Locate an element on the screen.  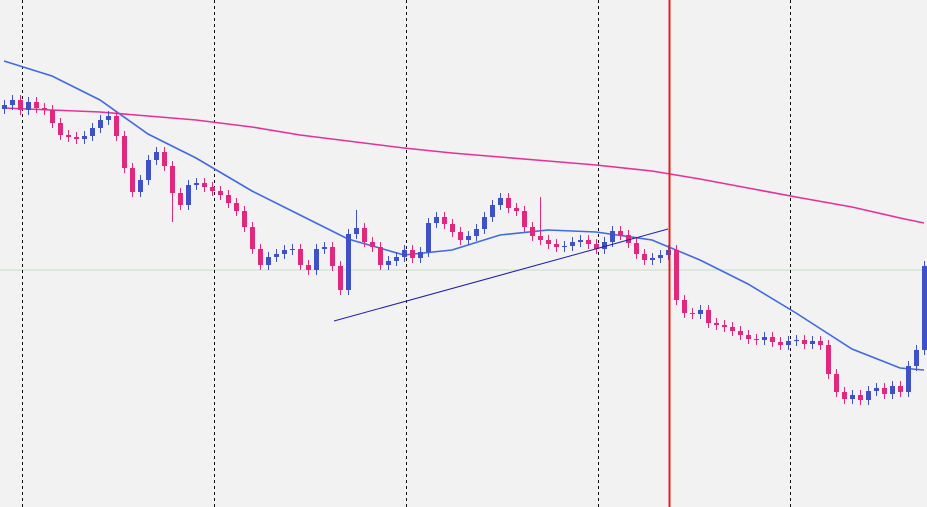
trend-line is located at coordinates (501, 275).